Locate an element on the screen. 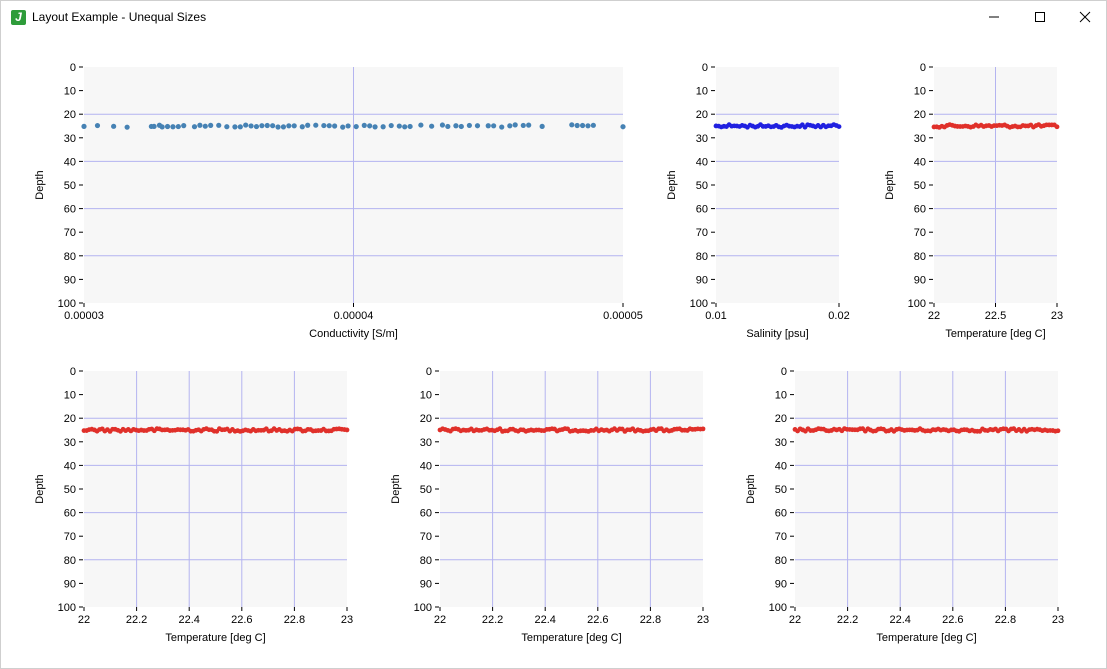 Image resolution: width=1107 pixels, height=669 pixels. x-tick-label: 0.01 is located at coordinates (715, 316).